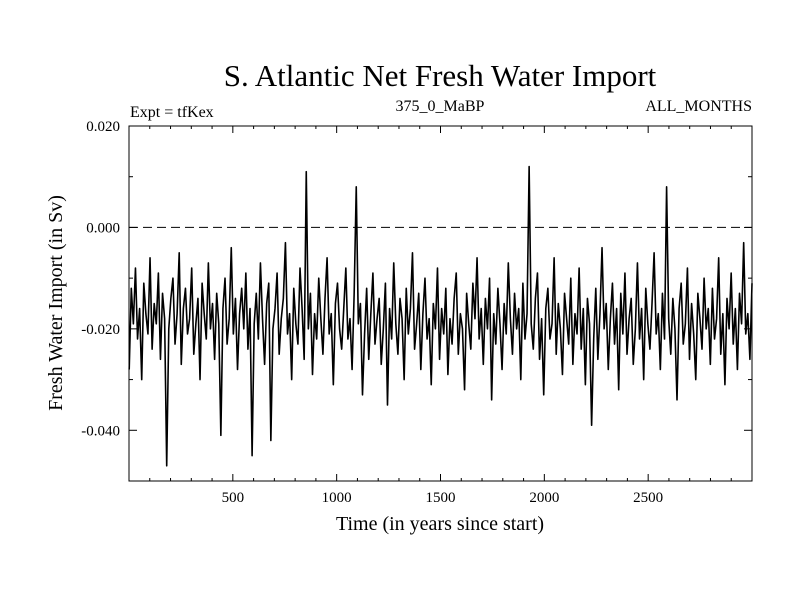 This screenshot has width=800, height=600. I want to click on run-label: 375_0_MaBP, so click(440, 106).